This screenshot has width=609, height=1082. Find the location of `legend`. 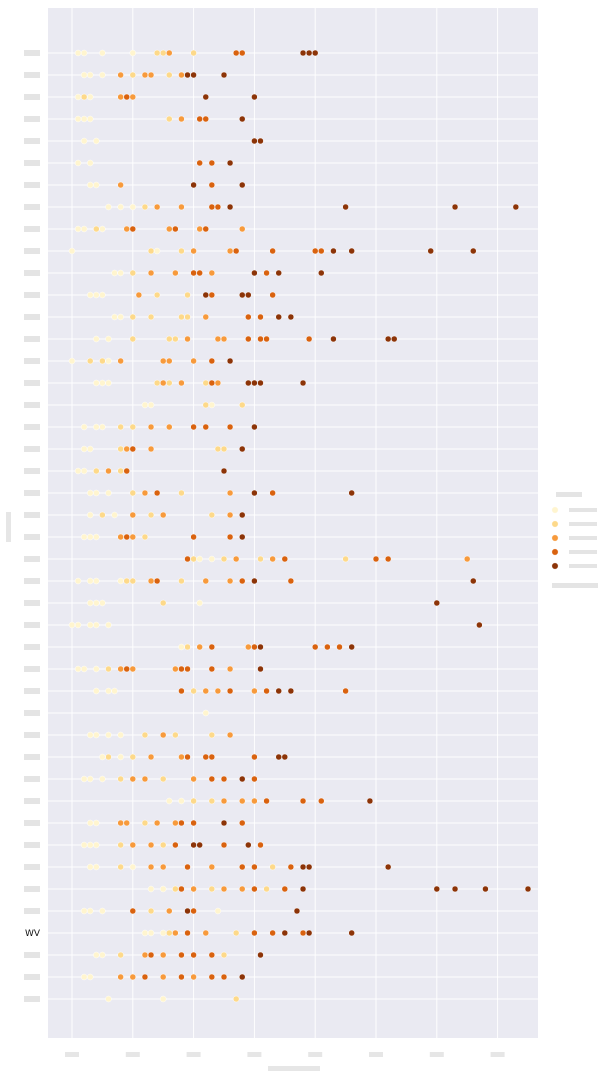

legend is located at coordinates (574, 540).